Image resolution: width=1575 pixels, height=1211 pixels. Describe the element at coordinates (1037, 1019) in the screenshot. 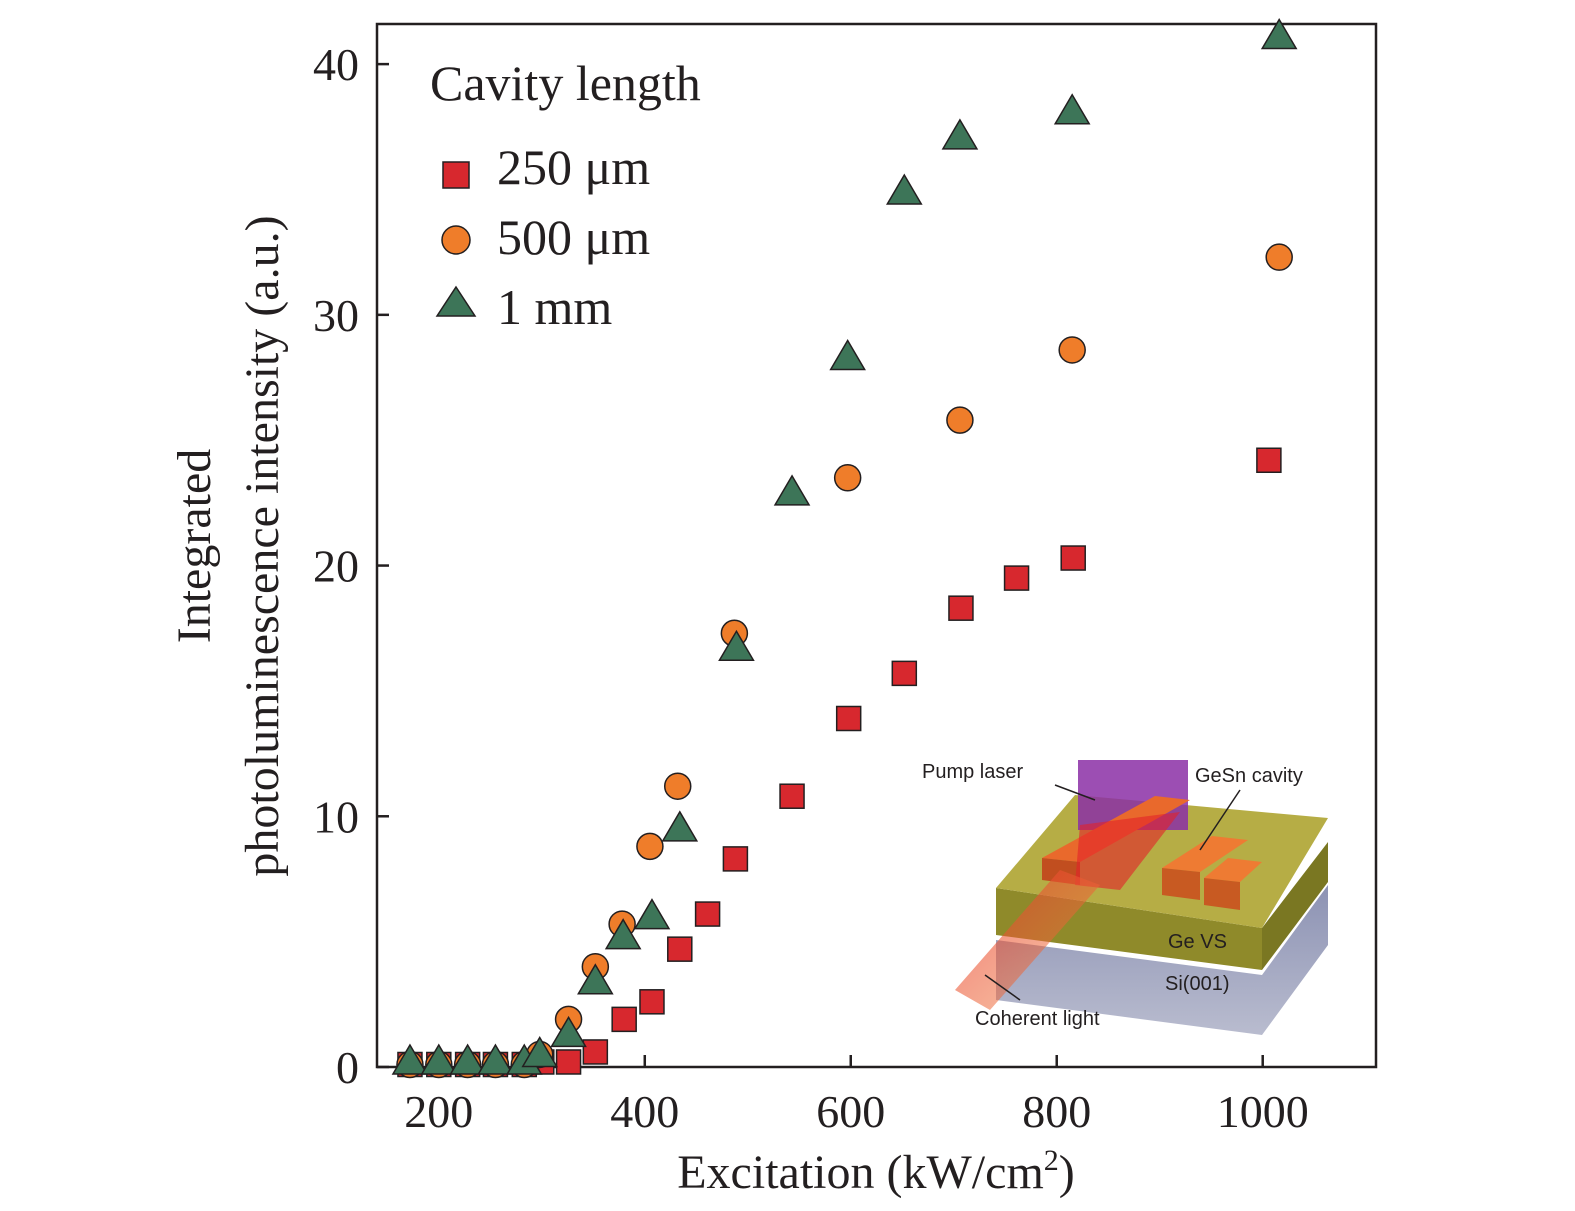

I see `inset-label-coherent-light: Coherent light` at that location.